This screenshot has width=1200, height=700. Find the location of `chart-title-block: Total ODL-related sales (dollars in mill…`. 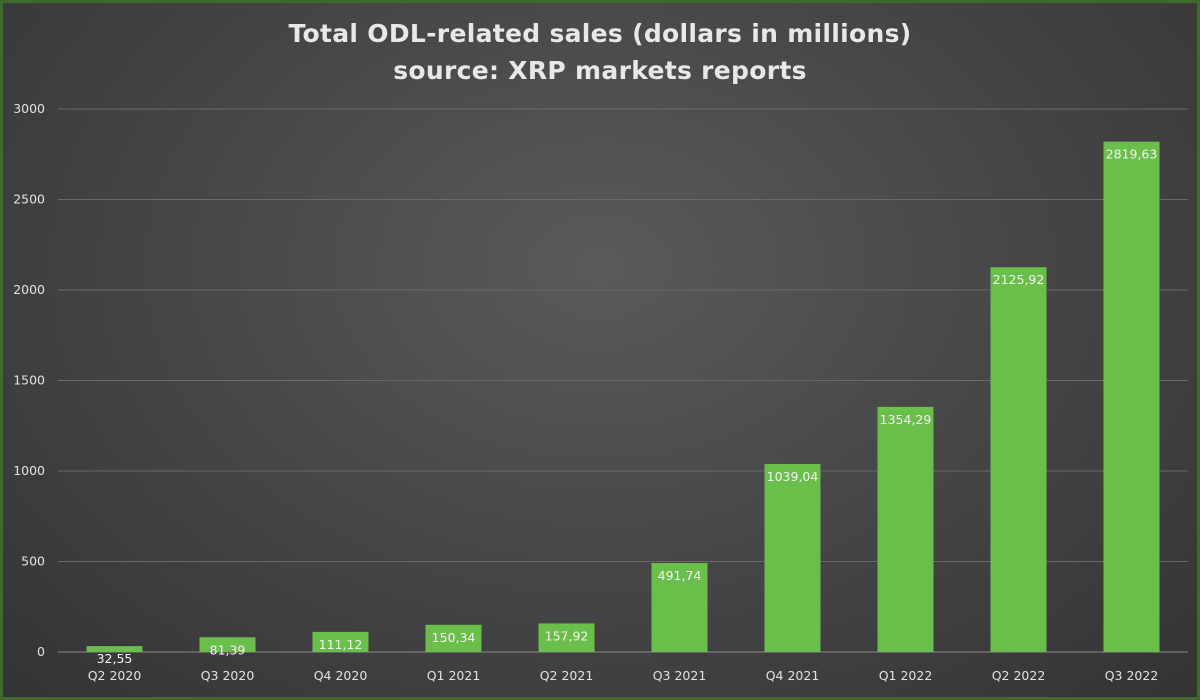

chart-title-block: Total ODL-related sales (dollars in mill… is located at coordinates (600, 52).